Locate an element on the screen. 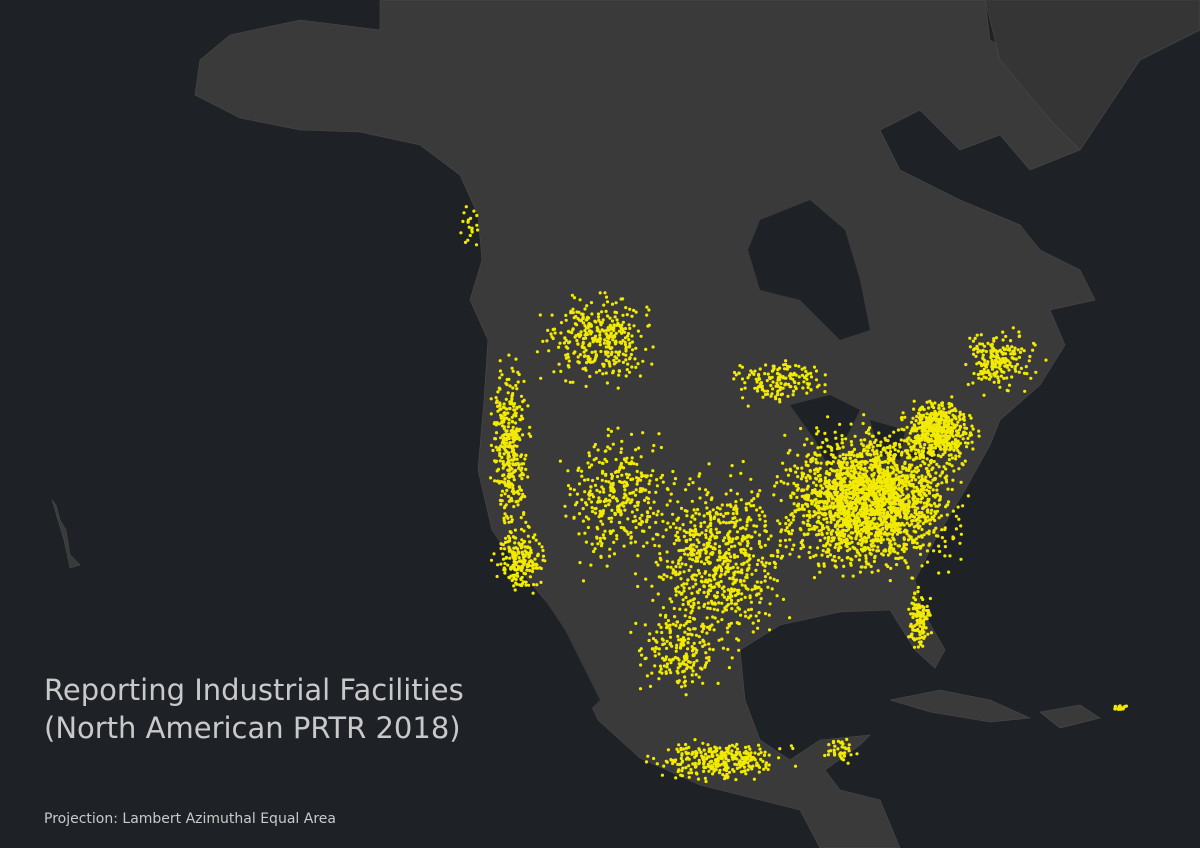 This screenshot has height=848, width=1200. great-lakes is located at coordinates (865, 432).